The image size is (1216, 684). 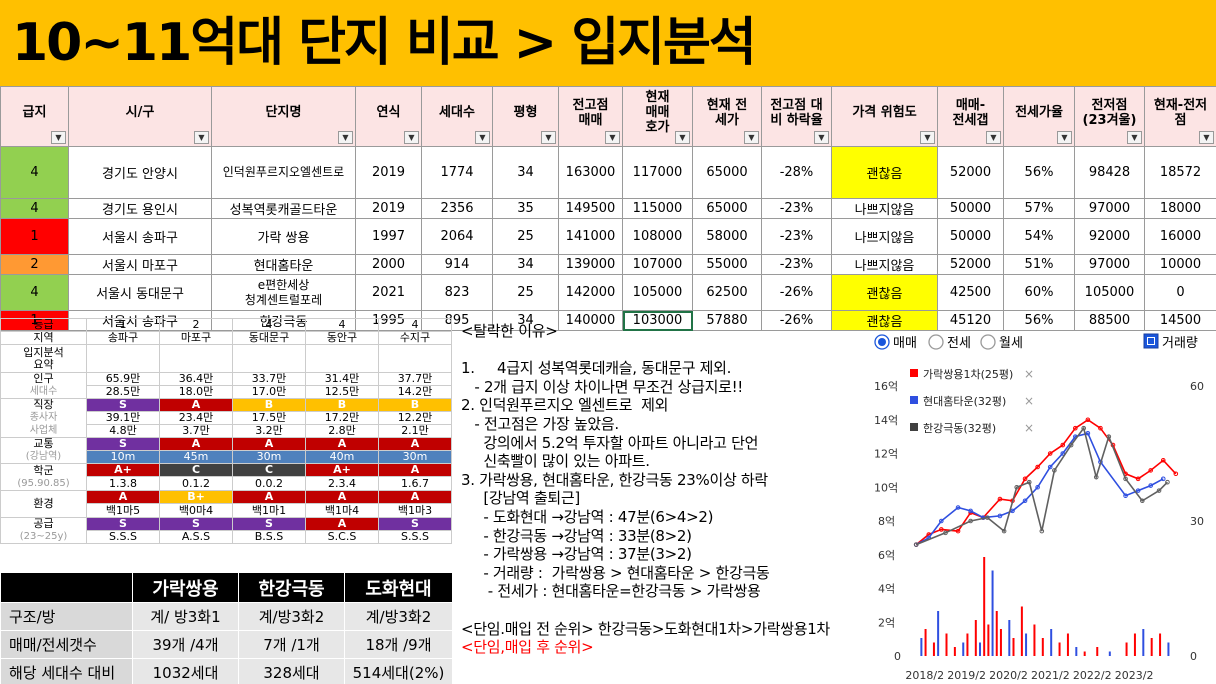 I want to click on cell-size: 35, so click(x=525, y=208).